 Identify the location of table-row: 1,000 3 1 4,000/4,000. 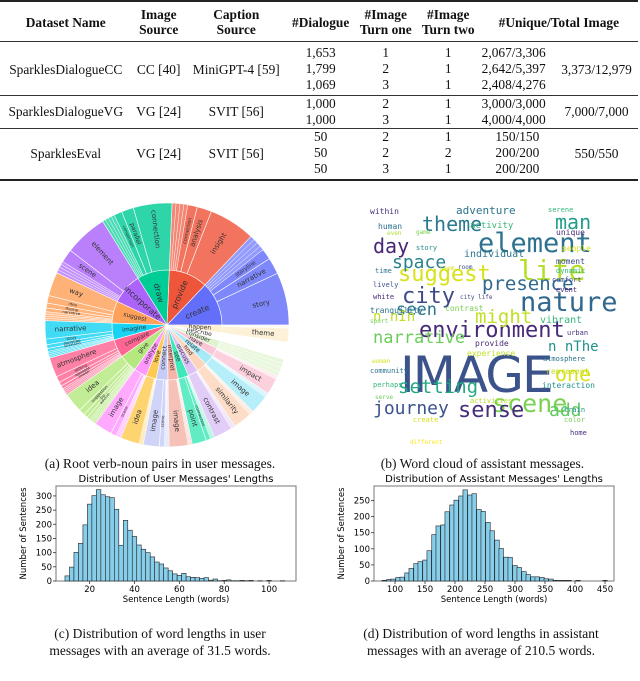
(319, 120).